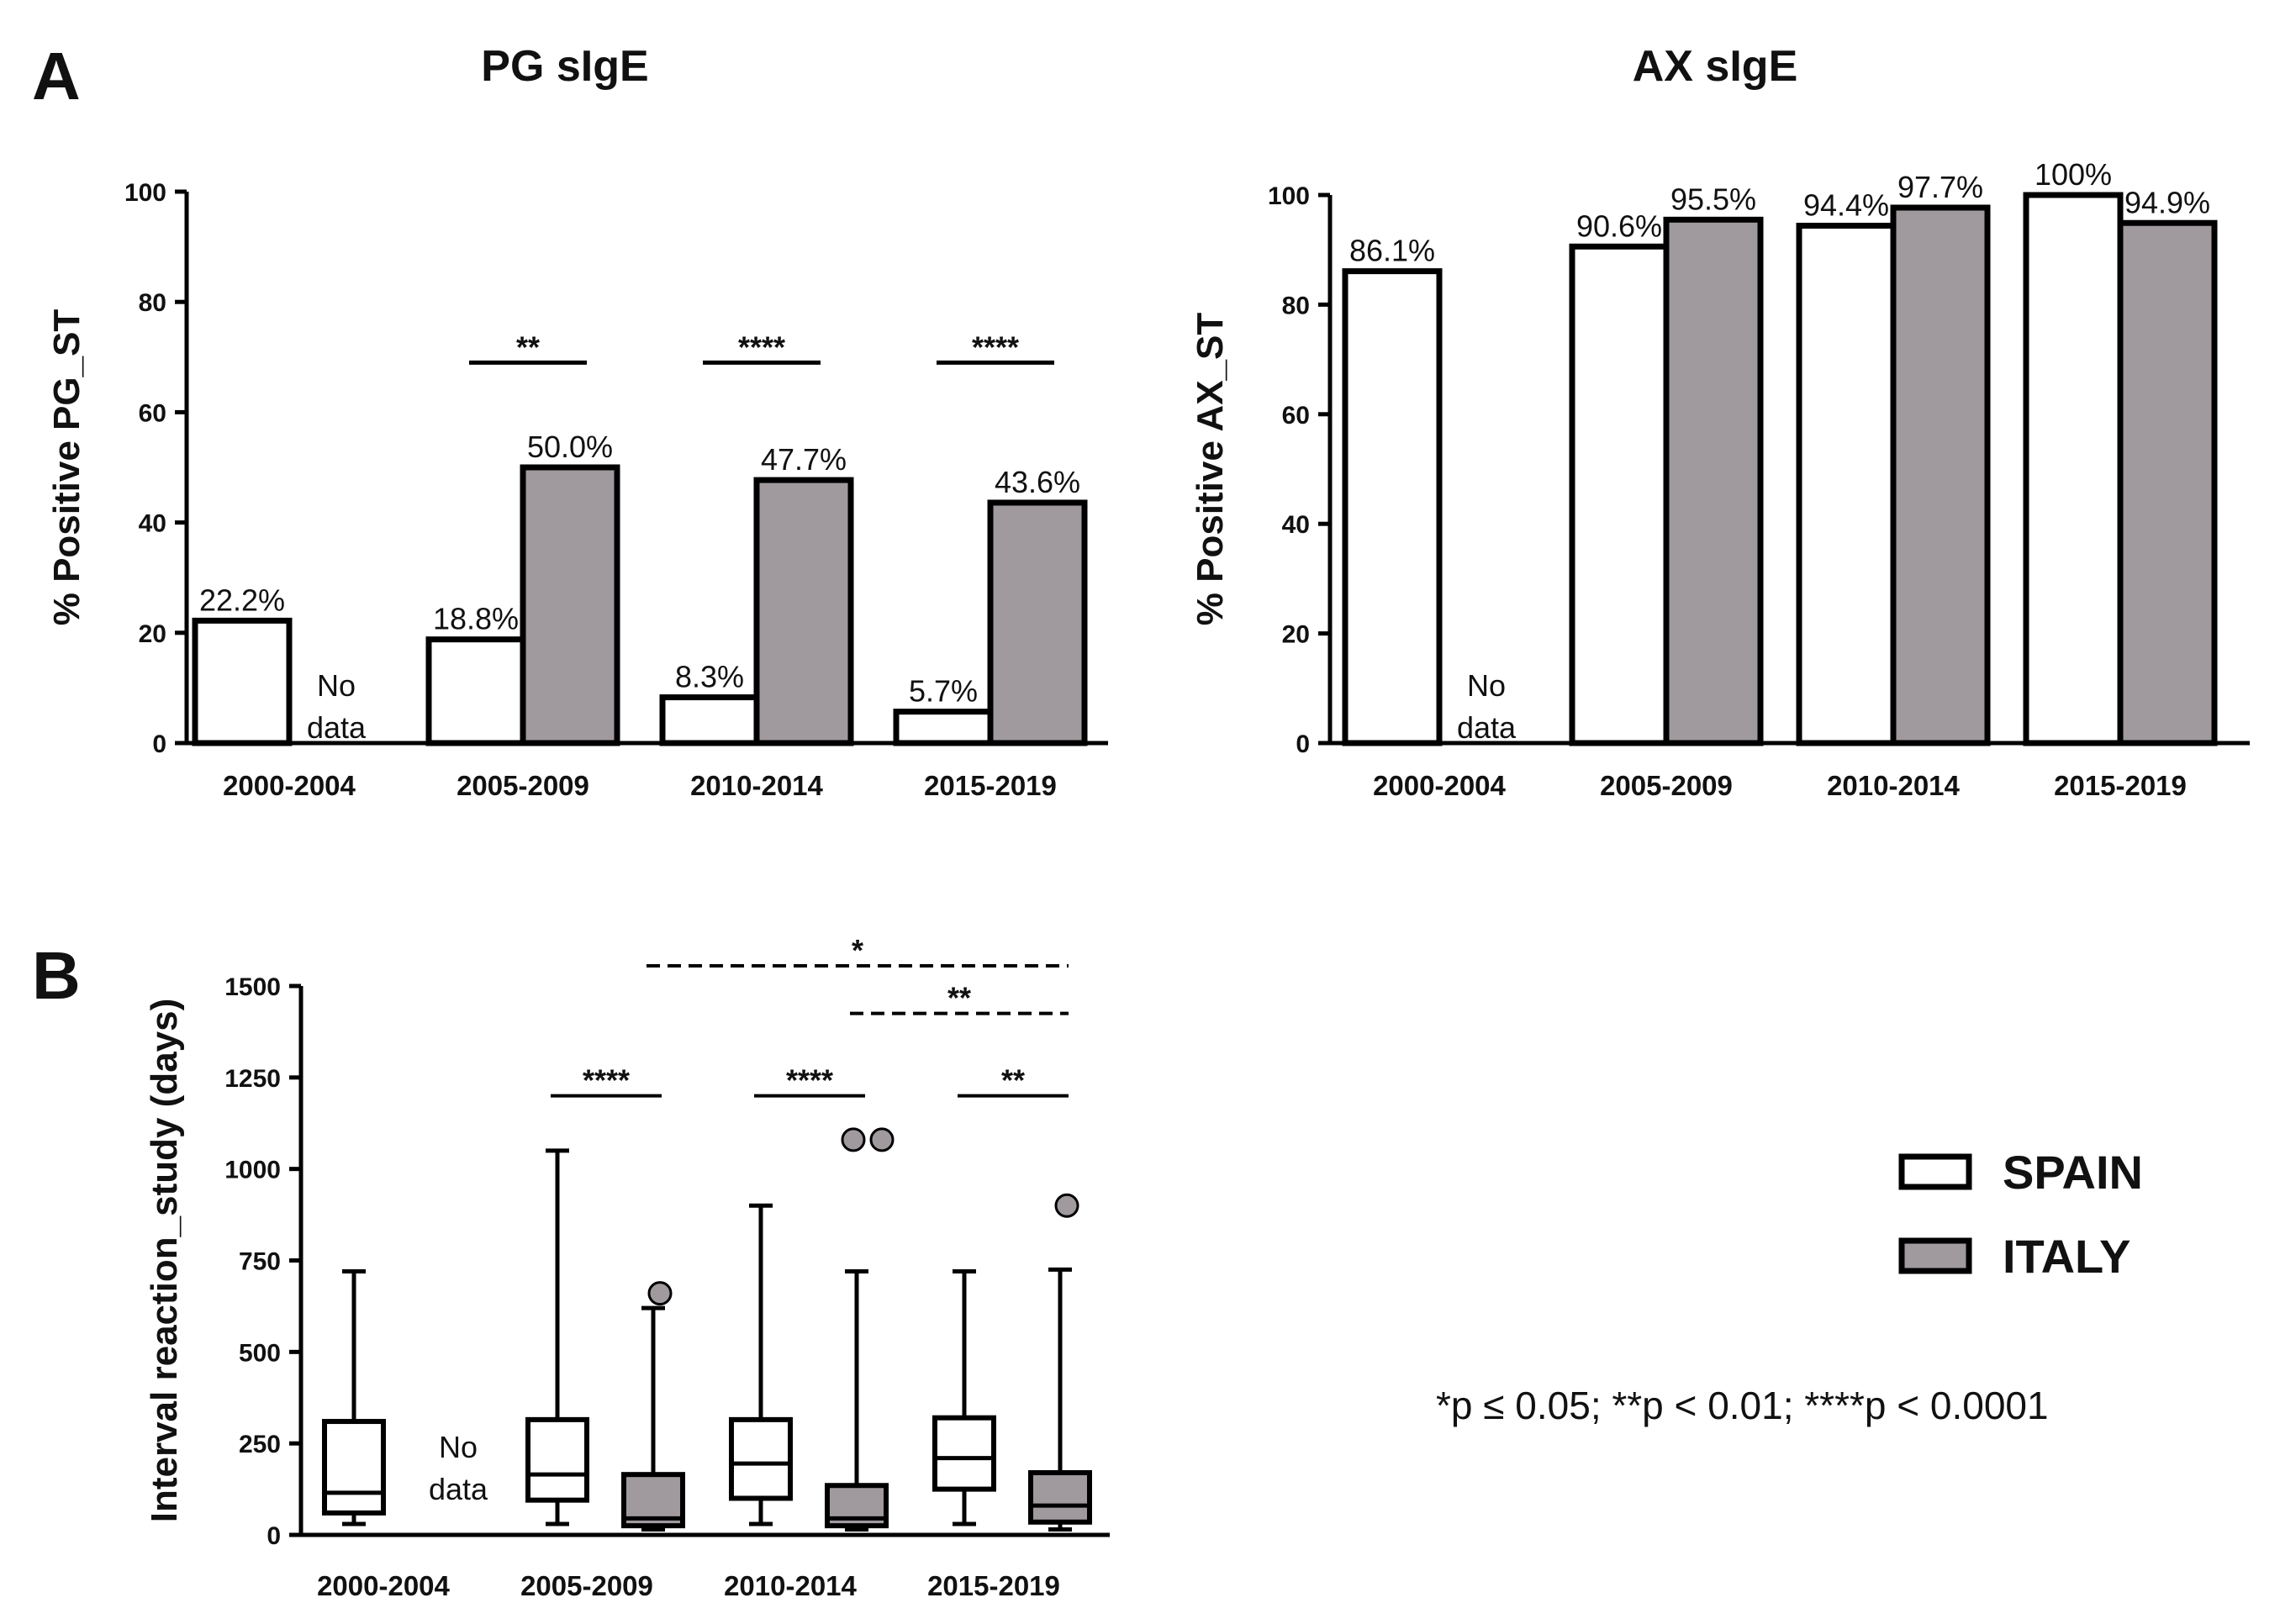 This screenshot has height=1624, width=2280. Describe the element at coordinates (1060, 1497) in the screenshot. I see `box-iqr-italy` at that location.